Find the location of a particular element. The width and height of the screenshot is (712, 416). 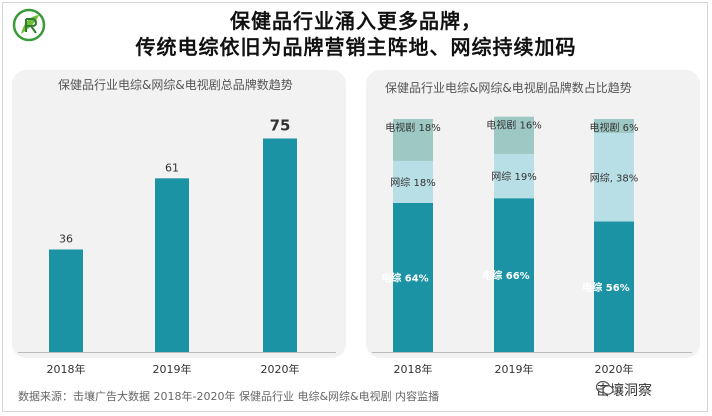

bar-电视剧-0 is located at coordinates (413, 140).